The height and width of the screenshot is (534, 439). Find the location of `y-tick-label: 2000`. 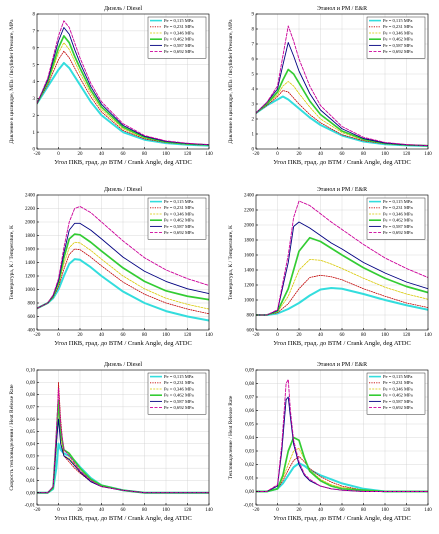

y-tick-label: 2000 is located at coordinates (249, 226).